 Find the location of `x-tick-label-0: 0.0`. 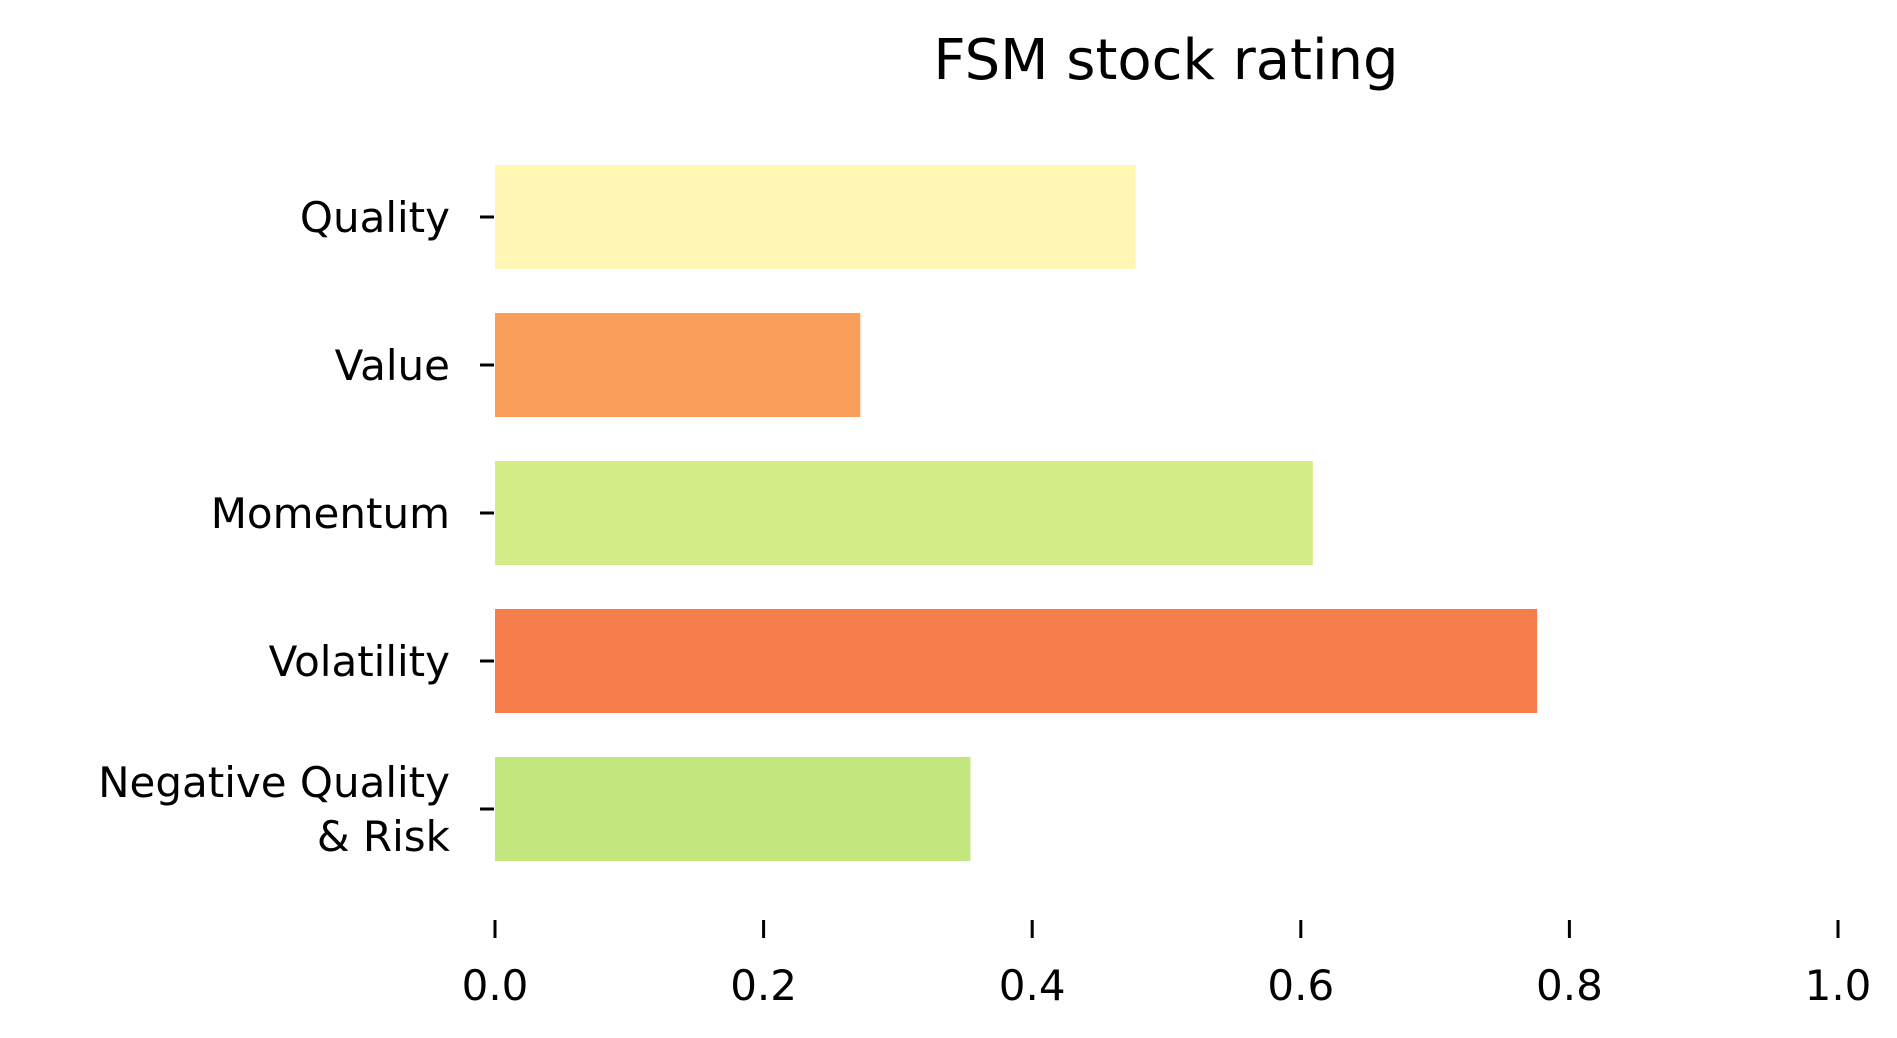

x-tick-label-0: 0.0 is located at coordinates (495, 985).